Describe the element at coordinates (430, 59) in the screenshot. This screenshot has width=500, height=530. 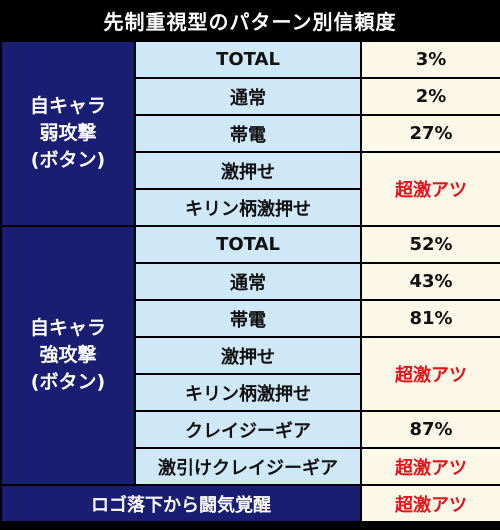
I see `row-value: 3%` at that location.